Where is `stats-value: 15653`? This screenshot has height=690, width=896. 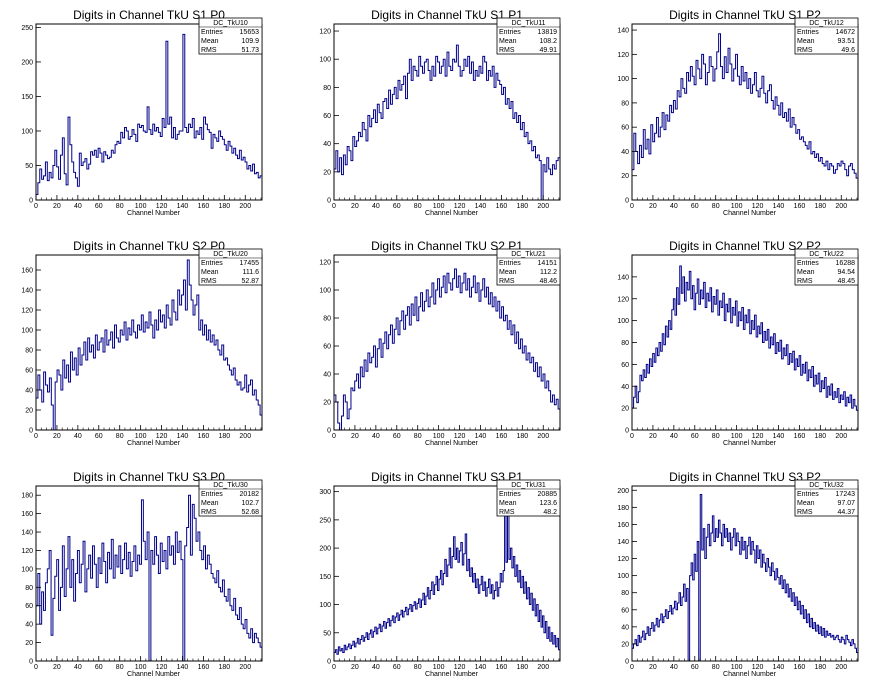
stats-value: 15653 is located at coordinates (250, 32).